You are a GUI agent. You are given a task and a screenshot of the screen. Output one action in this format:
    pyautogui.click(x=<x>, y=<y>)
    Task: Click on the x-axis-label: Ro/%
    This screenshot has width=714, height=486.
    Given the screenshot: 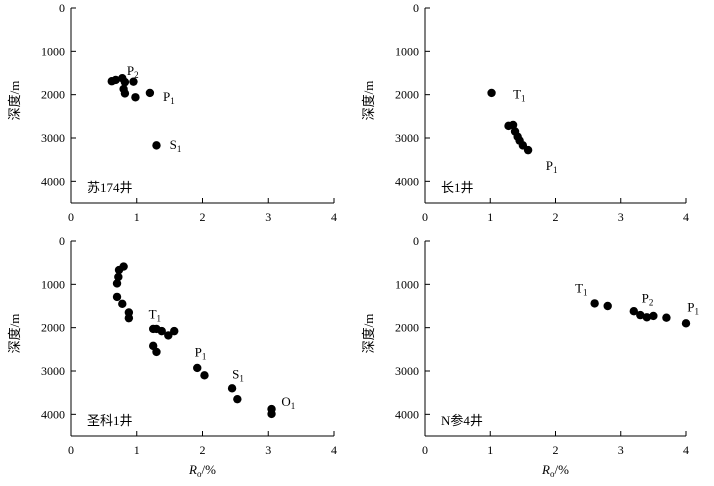 What is the action you would take?
    pyautogui.click(x=555, y=470)
    